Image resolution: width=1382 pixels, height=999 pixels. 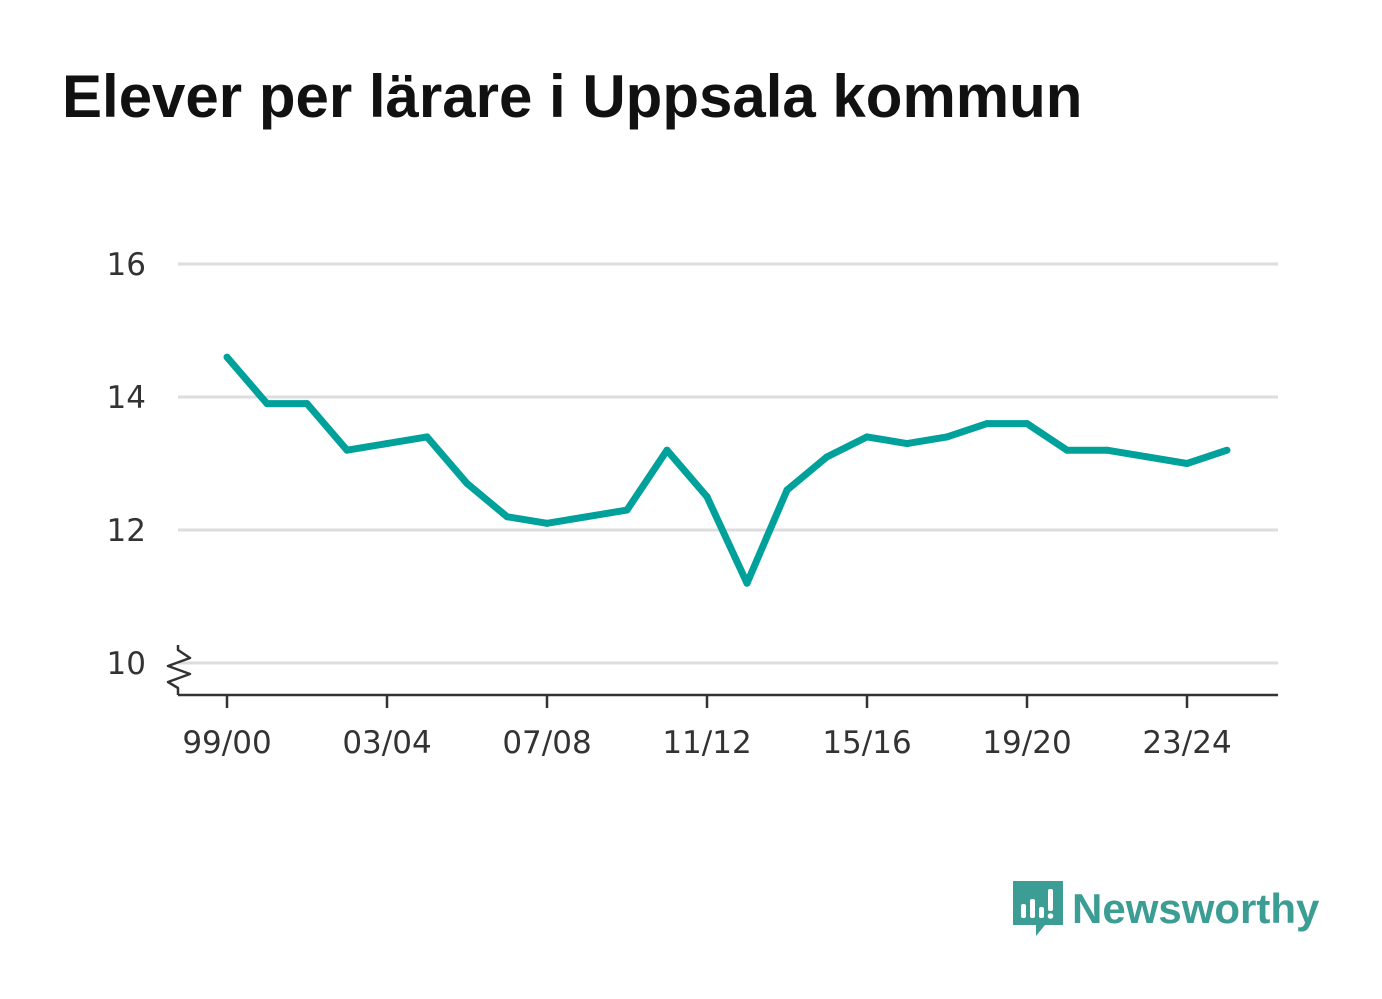 What do you see at coordinates (386, 743) in the screenshot?
I see `x-tick-label-03-04: 03/04` at bounding box center [386, 743].